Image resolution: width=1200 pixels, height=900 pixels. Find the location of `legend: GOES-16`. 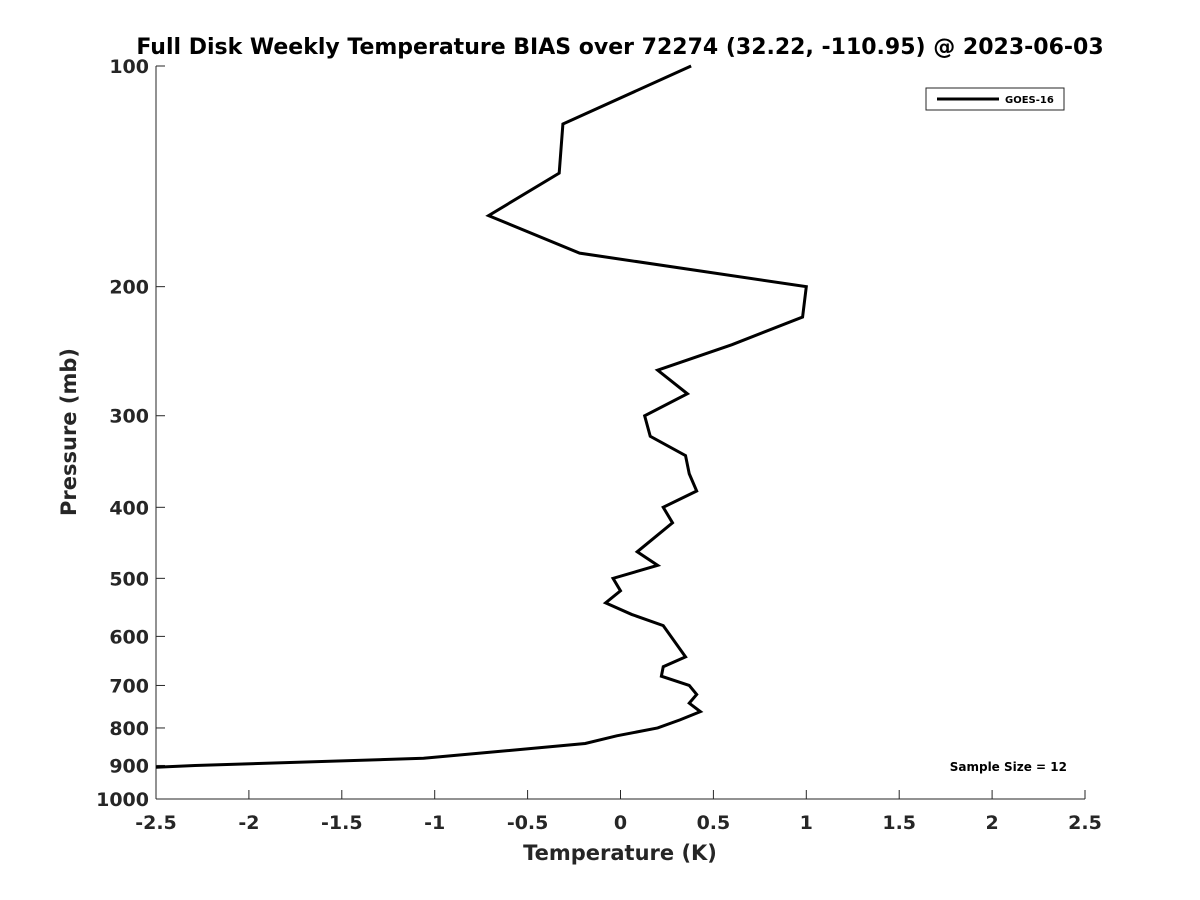

legend: GOES-16 is located at coordinates (995, 99).